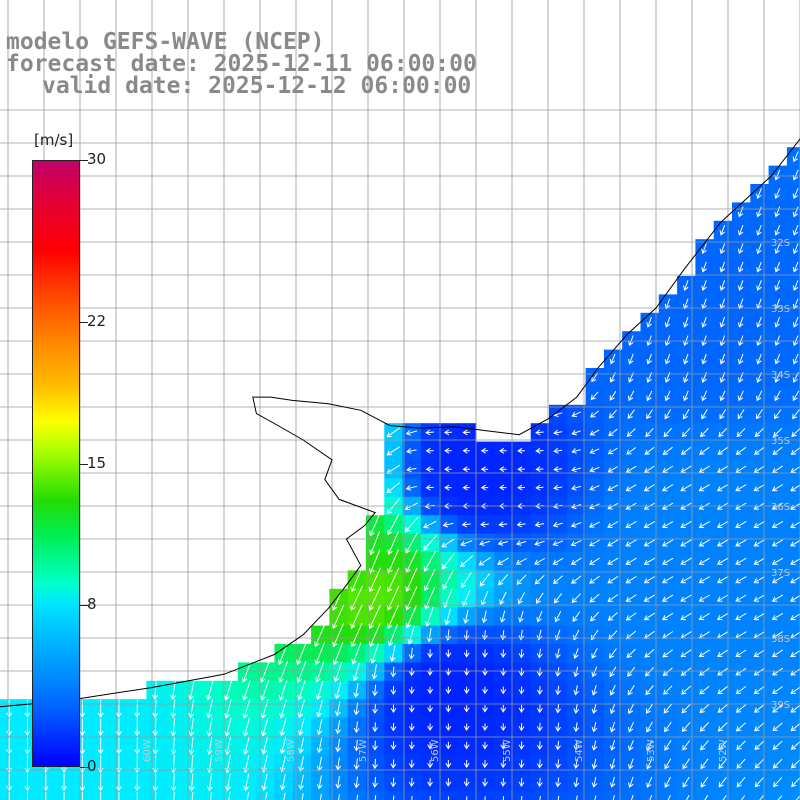 Image resolution: width=800 pixels, height=800 pixels. What do you see at coordinates (780, 639) in the screenshot?
I see `lat-label: 38S` at bounding box center [780, 639].